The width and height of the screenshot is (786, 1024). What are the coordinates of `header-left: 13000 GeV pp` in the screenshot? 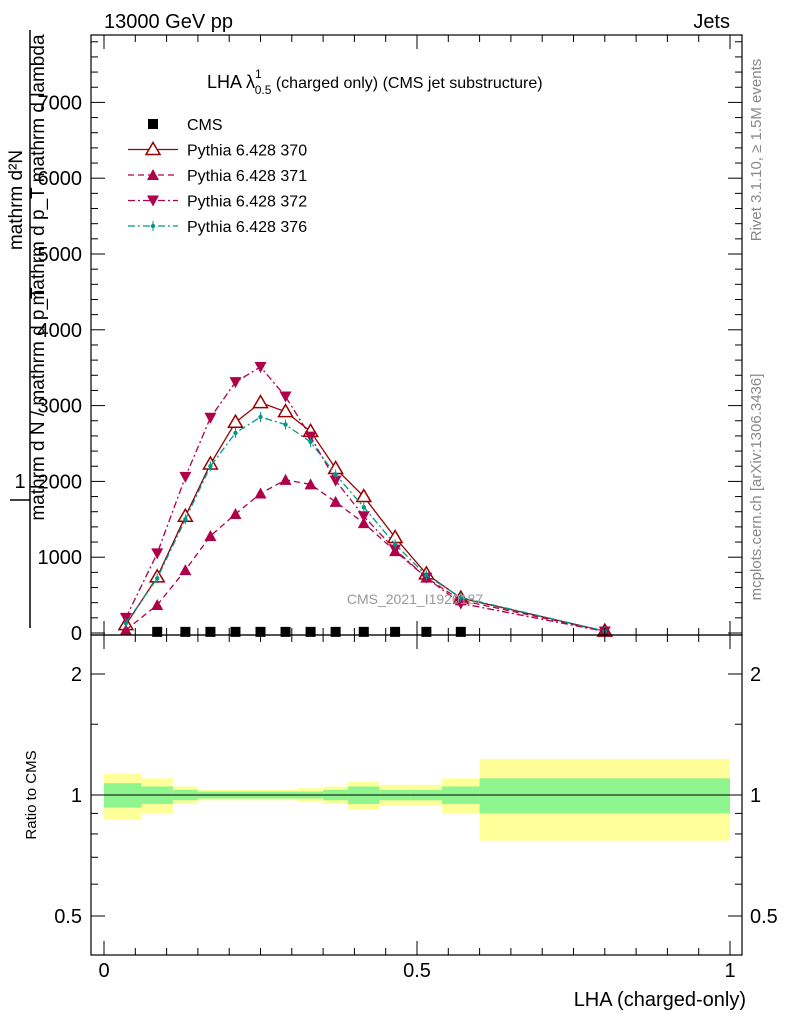 It's located at (168, 22).